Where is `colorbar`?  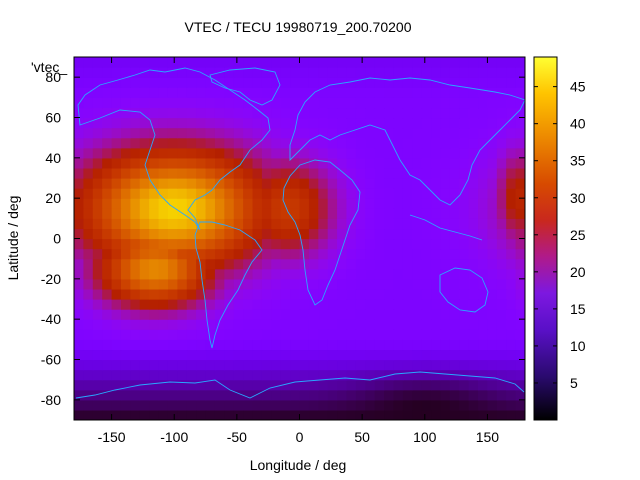
colorbar is located at coordinates (545, 238).